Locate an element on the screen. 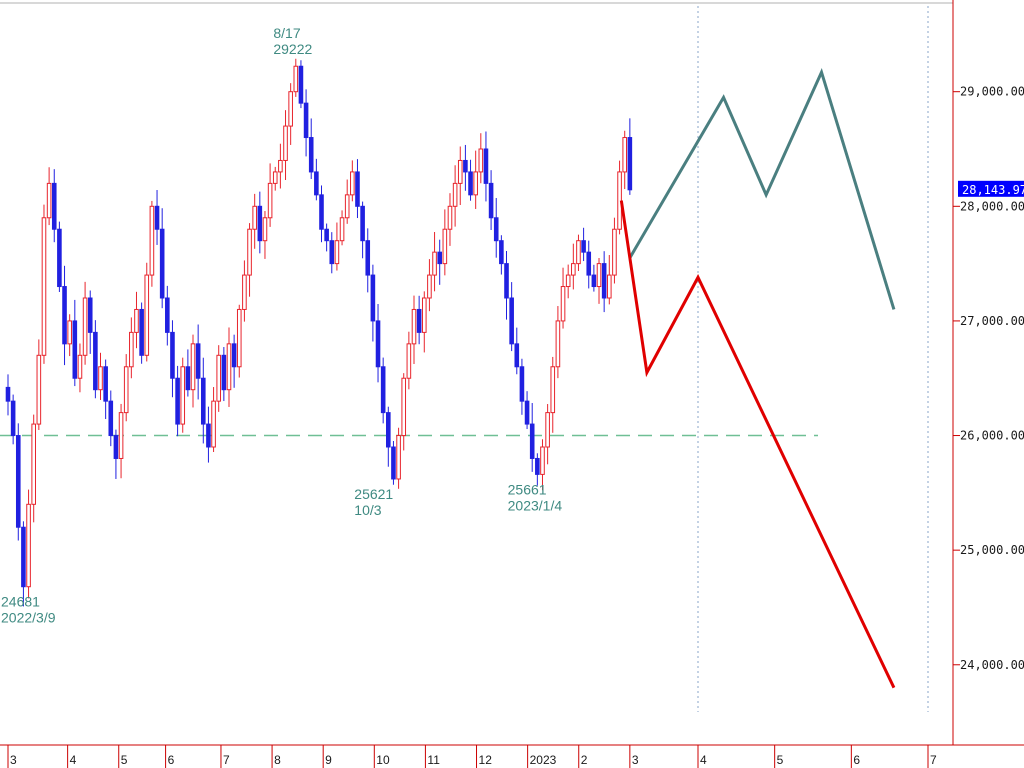 The height and width of the screenshot is (768, 1024). x-tick-label: 2023 is located at coordinates (543, 760).